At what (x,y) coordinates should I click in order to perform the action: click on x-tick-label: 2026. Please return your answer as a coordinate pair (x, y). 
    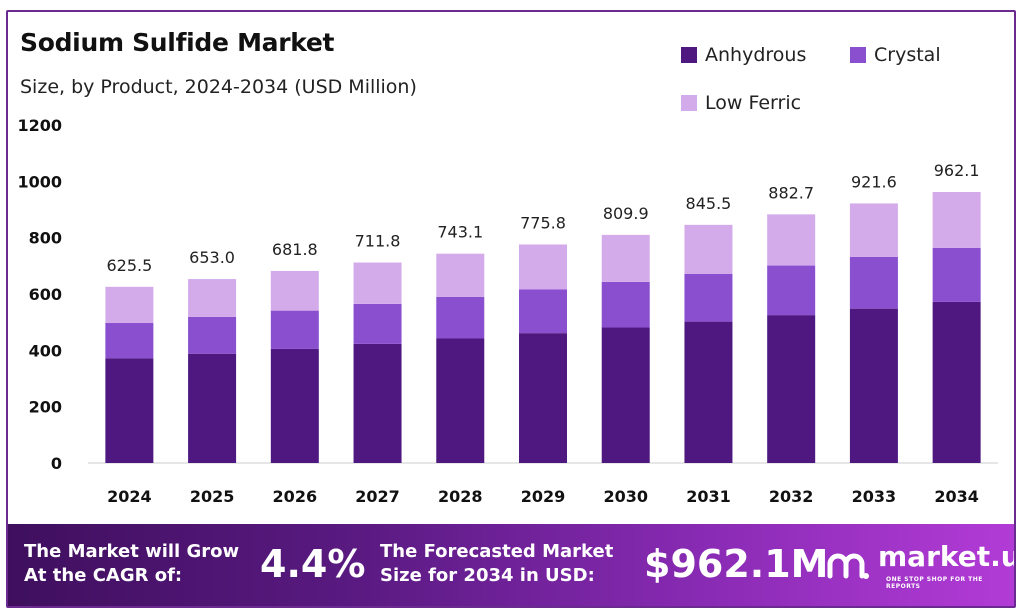
    Looking at the image, I should click on (295, 496).